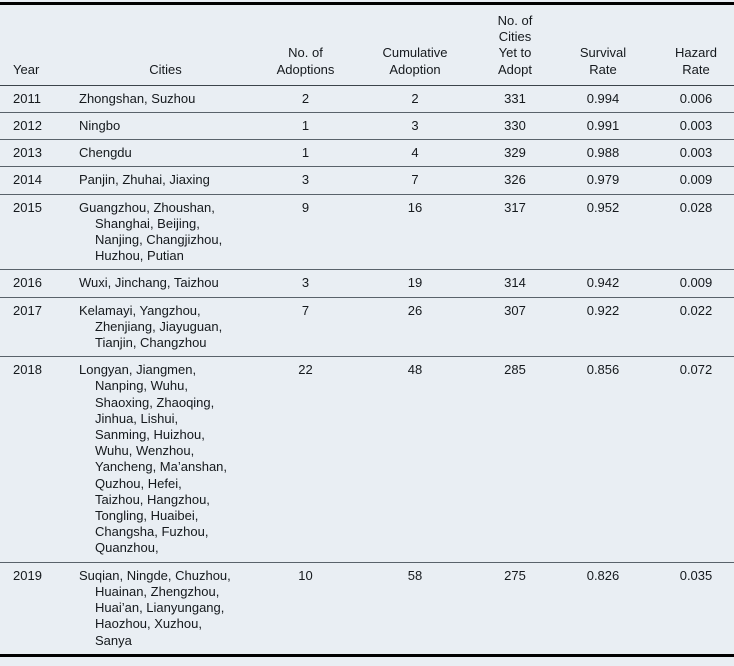 This screenshot has height=666, width=734. What do you see at coordinates (603, 327) in the screenshot?
I see `survival-cell: 0.922` at bounding box center [603, 327].